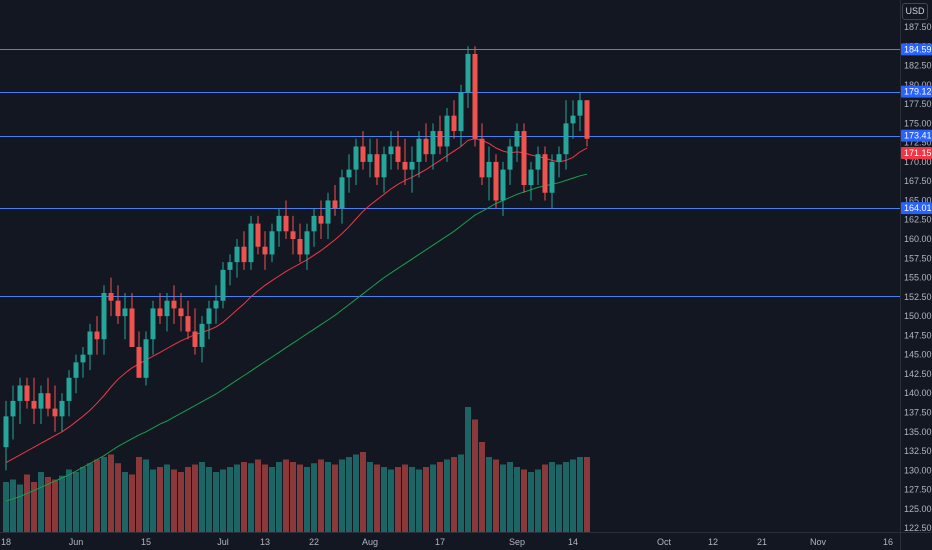 This screenshot has height=550, width=932. I want to click on price-tick-label: 125.00, so click(918, 509).